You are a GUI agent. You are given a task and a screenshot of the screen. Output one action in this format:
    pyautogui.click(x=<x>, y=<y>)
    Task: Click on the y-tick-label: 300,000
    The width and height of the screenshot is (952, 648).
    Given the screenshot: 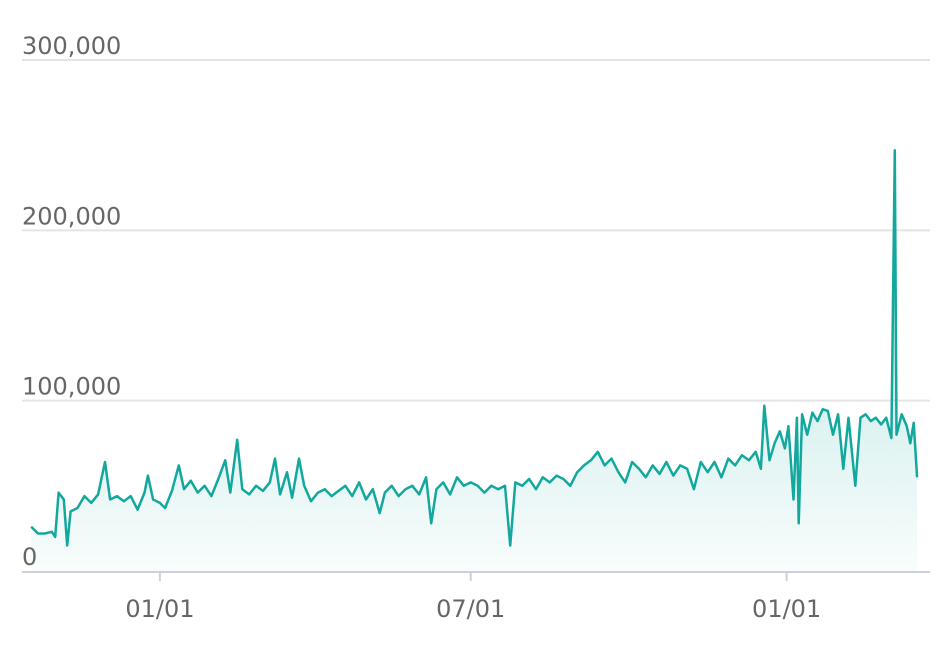 What is the action you would take?
    pyautogui.click(x=71, y=46)
    